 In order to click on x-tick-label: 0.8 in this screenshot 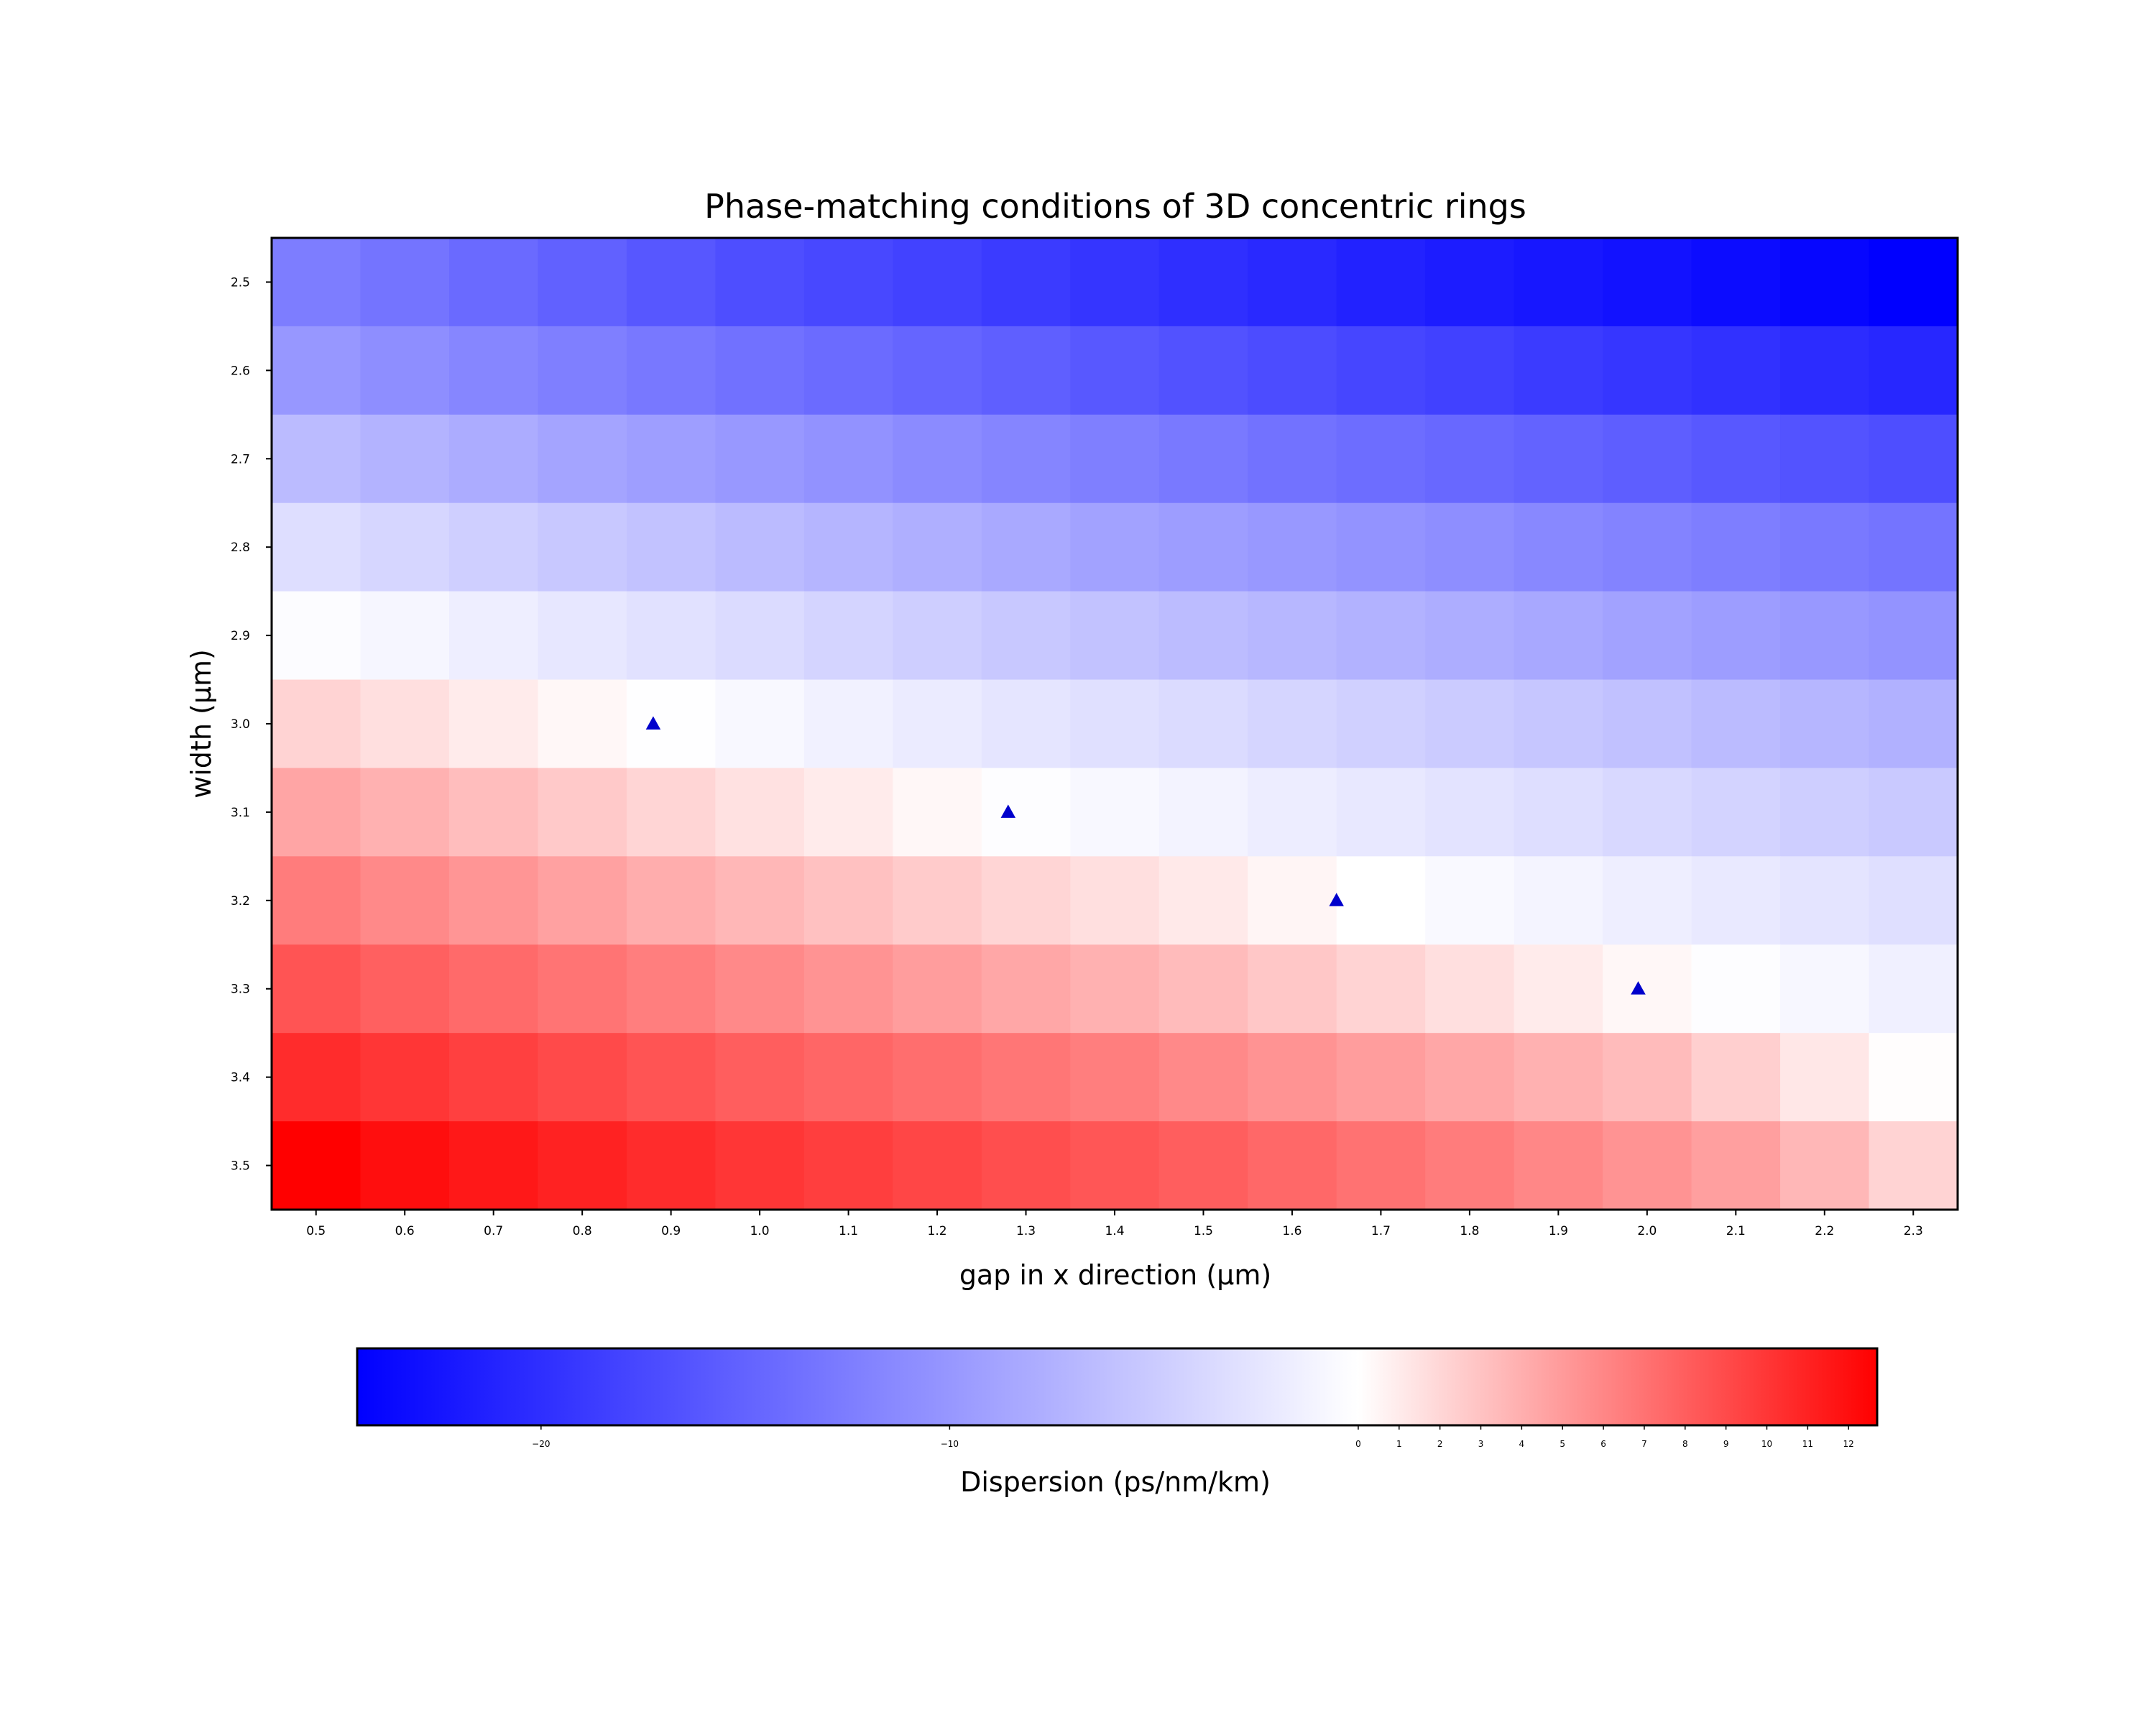, I will do `click(582, 1231)`.